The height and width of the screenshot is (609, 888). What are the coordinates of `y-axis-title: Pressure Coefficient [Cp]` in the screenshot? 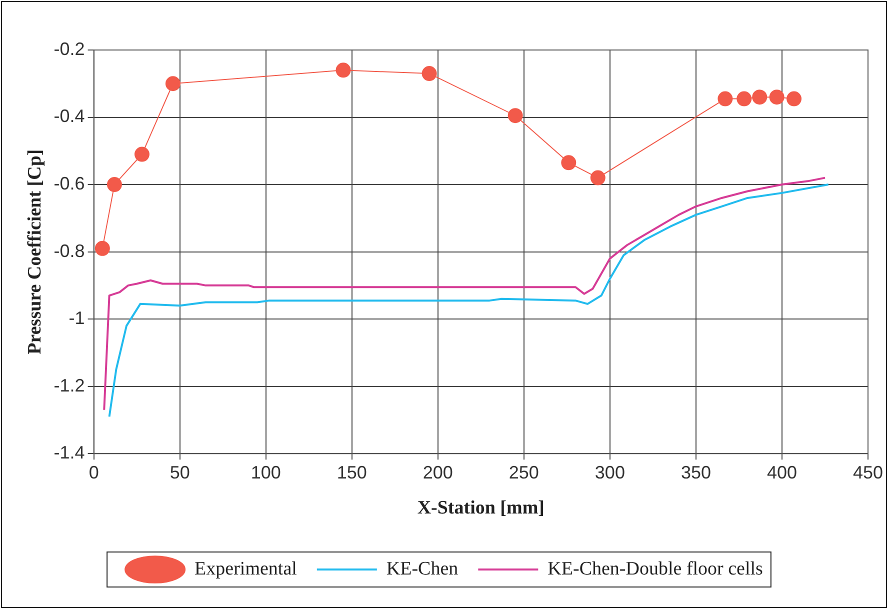 It's located at (35, 251).